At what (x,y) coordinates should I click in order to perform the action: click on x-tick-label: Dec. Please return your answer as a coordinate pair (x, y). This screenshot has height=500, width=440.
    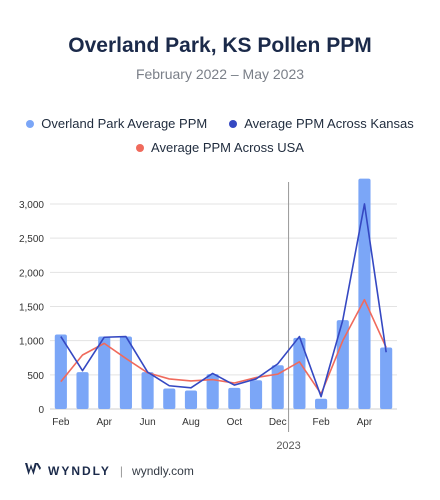
    Looking at the image, I should click on (278, 422).